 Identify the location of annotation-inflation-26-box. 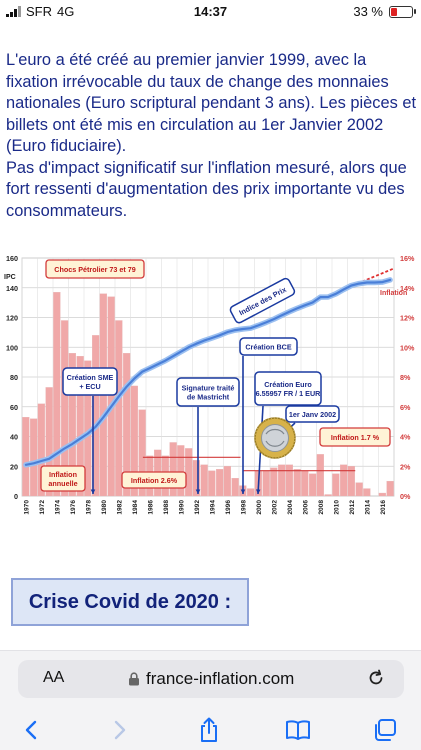
(154, 480).